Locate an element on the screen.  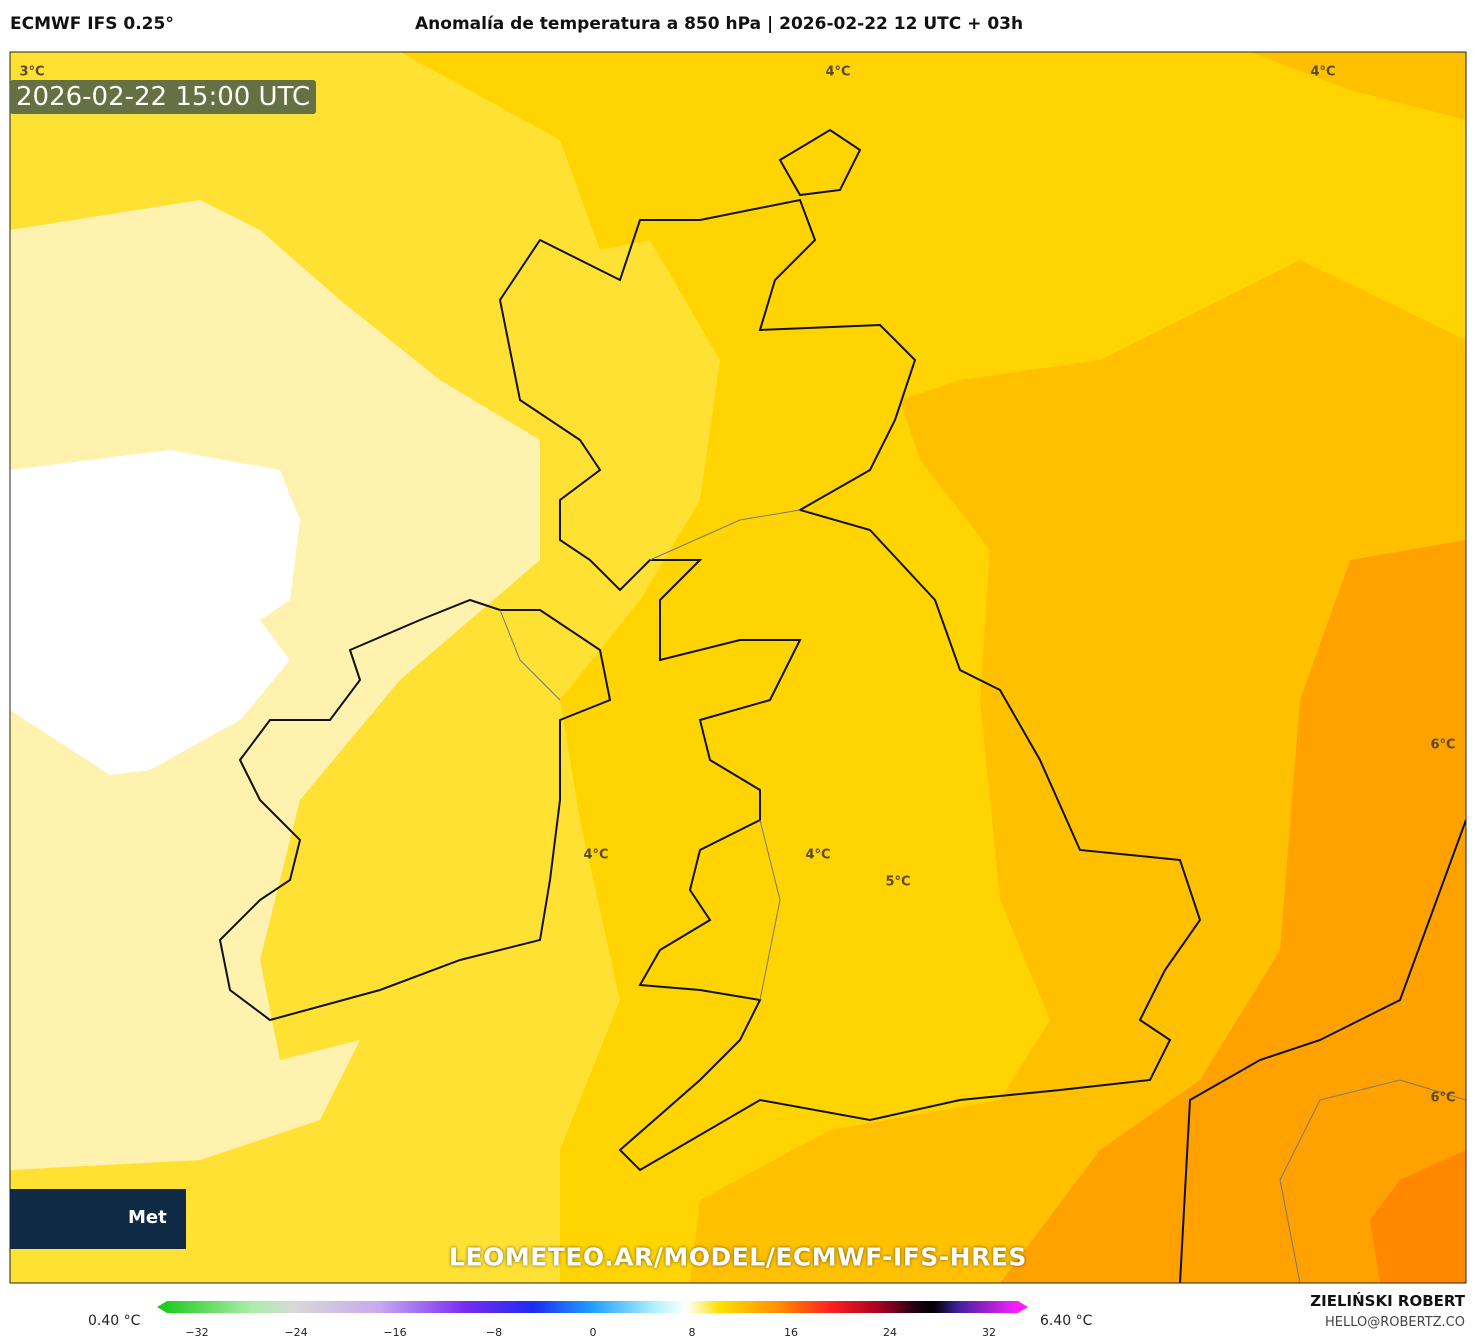
contour-label: 3°C is located at coordinates (32, 72).